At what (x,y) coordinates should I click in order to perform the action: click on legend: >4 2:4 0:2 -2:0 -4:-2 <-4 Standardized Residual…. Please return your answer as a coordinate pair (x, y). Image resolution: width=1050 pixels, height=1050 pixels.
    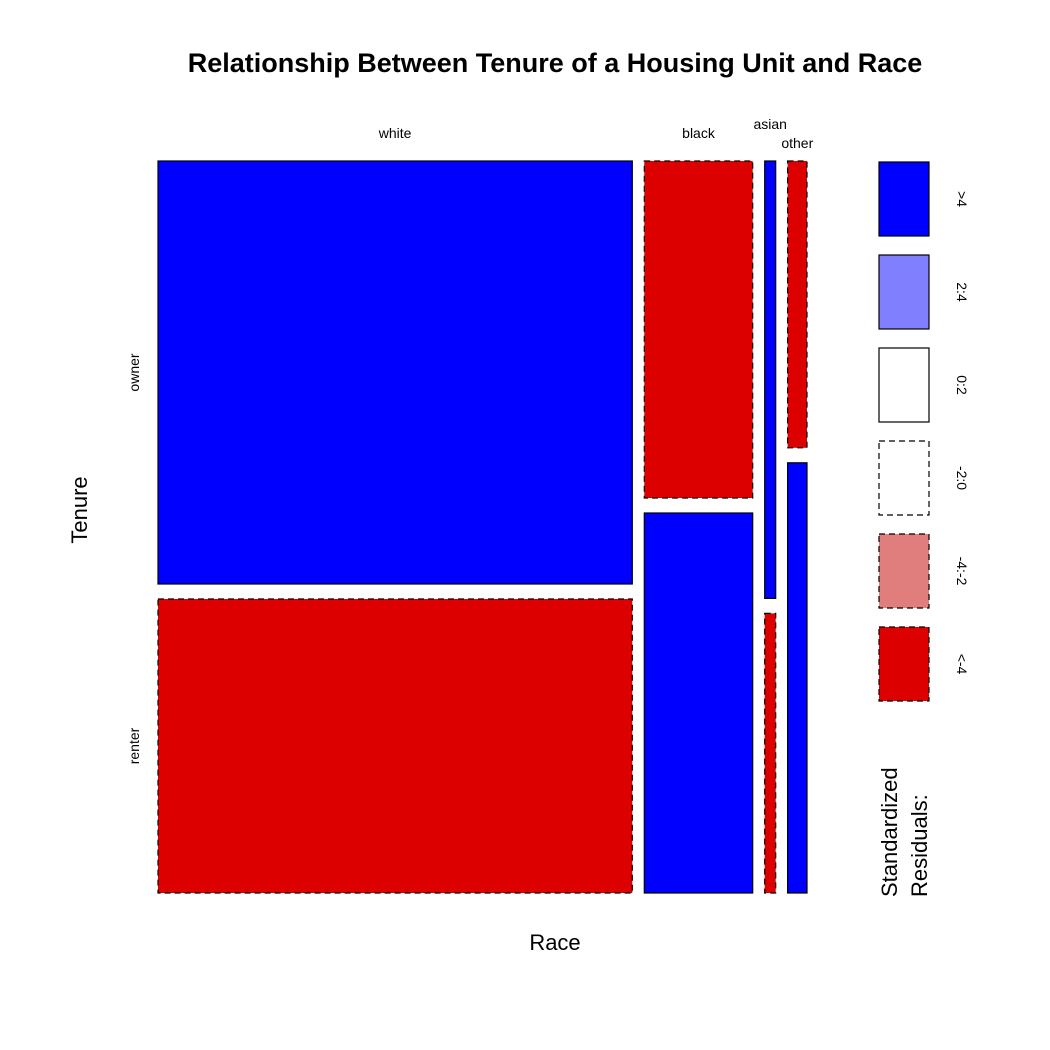
    Looking at the image, I should click on (923, 529).